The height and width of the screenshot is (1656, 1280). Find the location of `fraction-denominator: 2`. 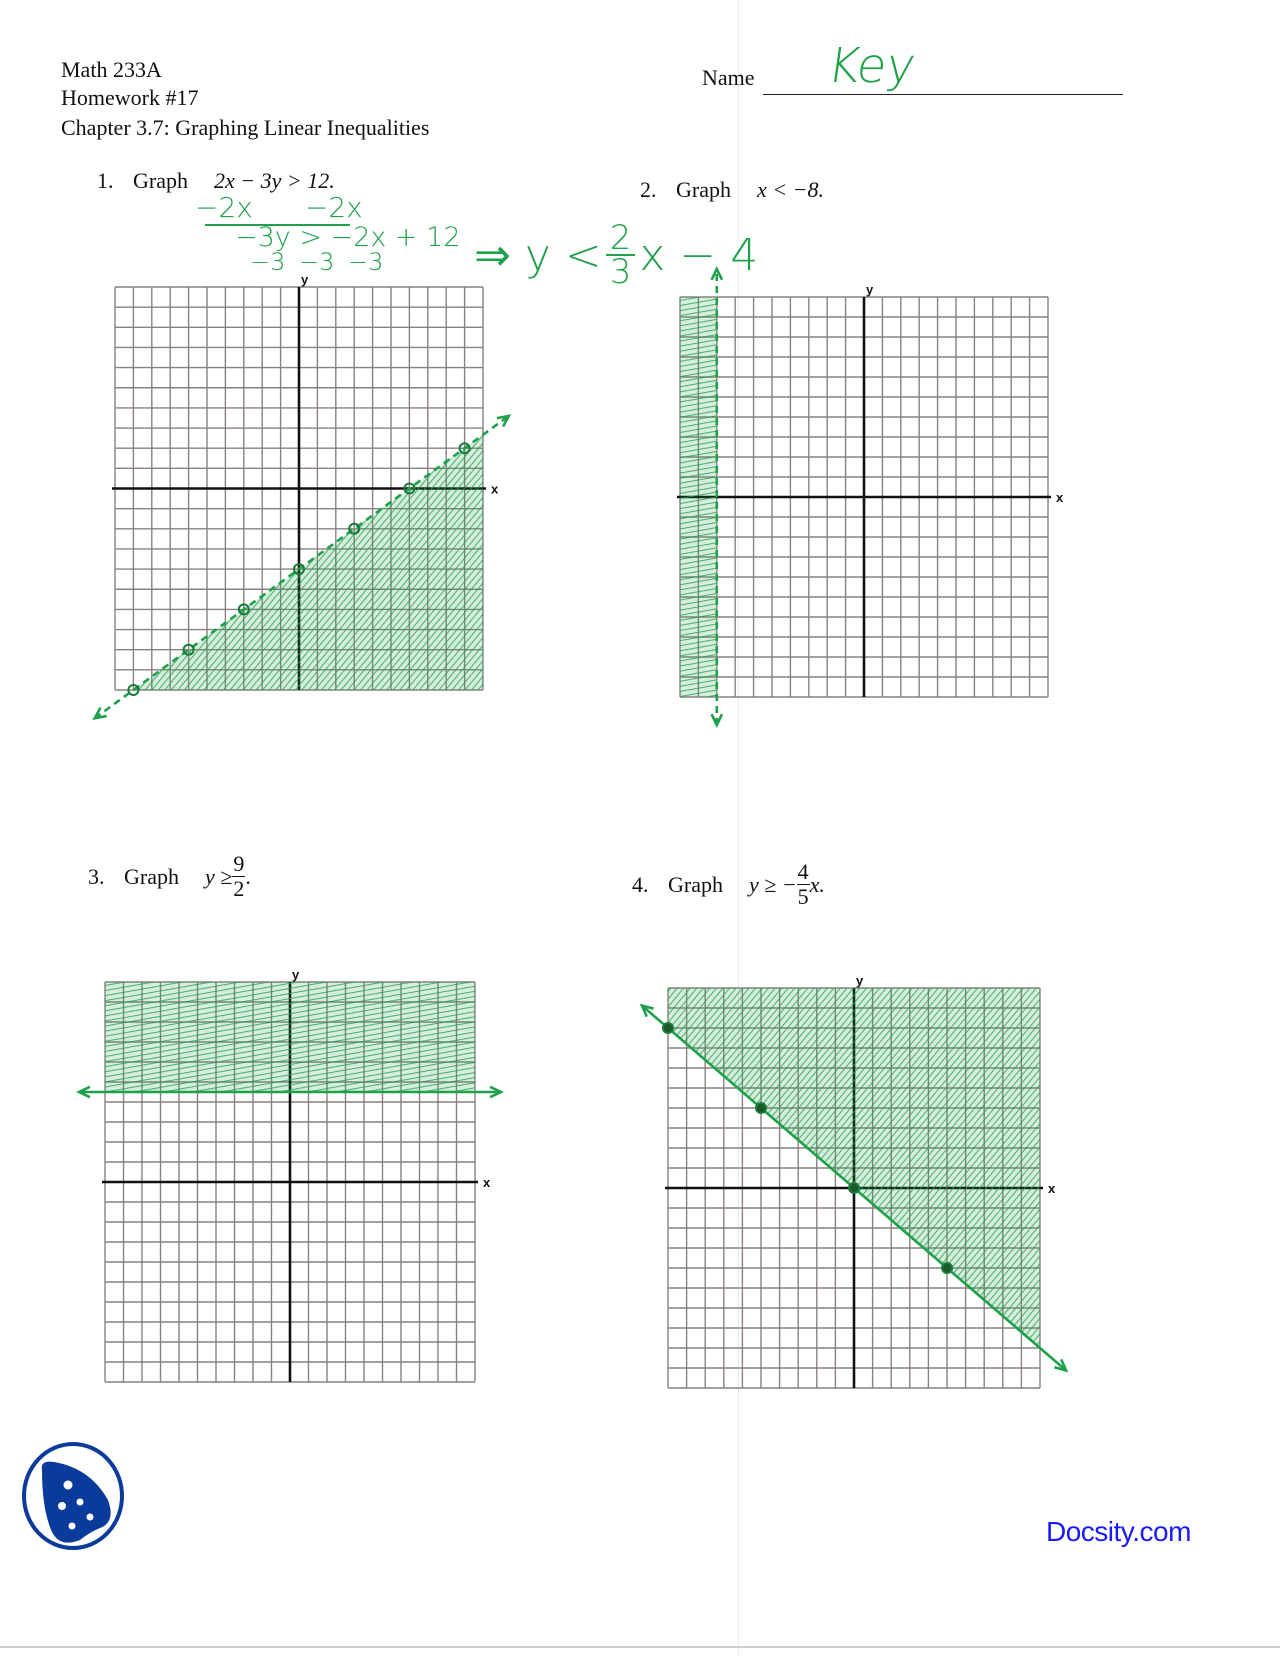

fraction-denominator: 2 is located at coordinates (239, 888).